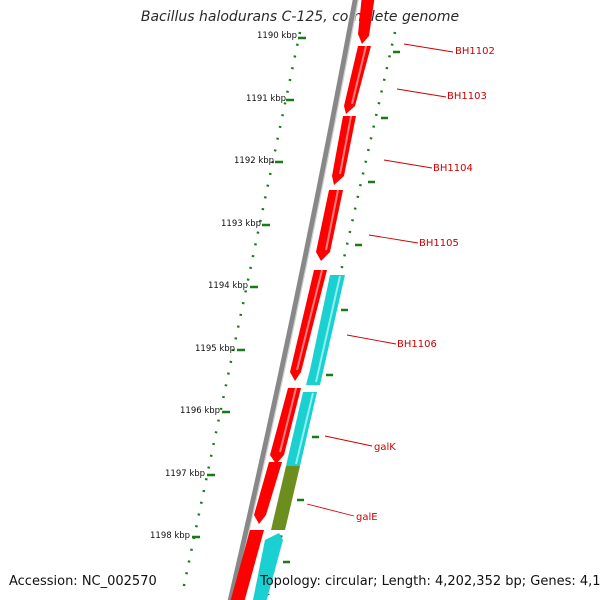  Describe the element at coordinates (467, 96) in the screenshot. I see `gene-label-bh1103: BH1103` at that location.